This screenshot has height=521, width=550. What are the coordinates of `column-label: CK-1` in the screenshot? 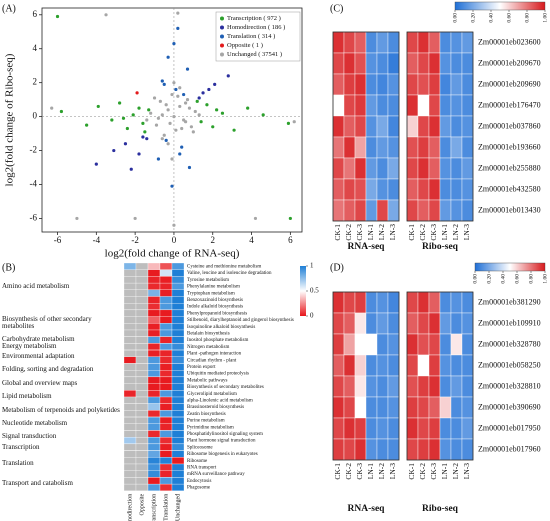 It's located at (411, 471).